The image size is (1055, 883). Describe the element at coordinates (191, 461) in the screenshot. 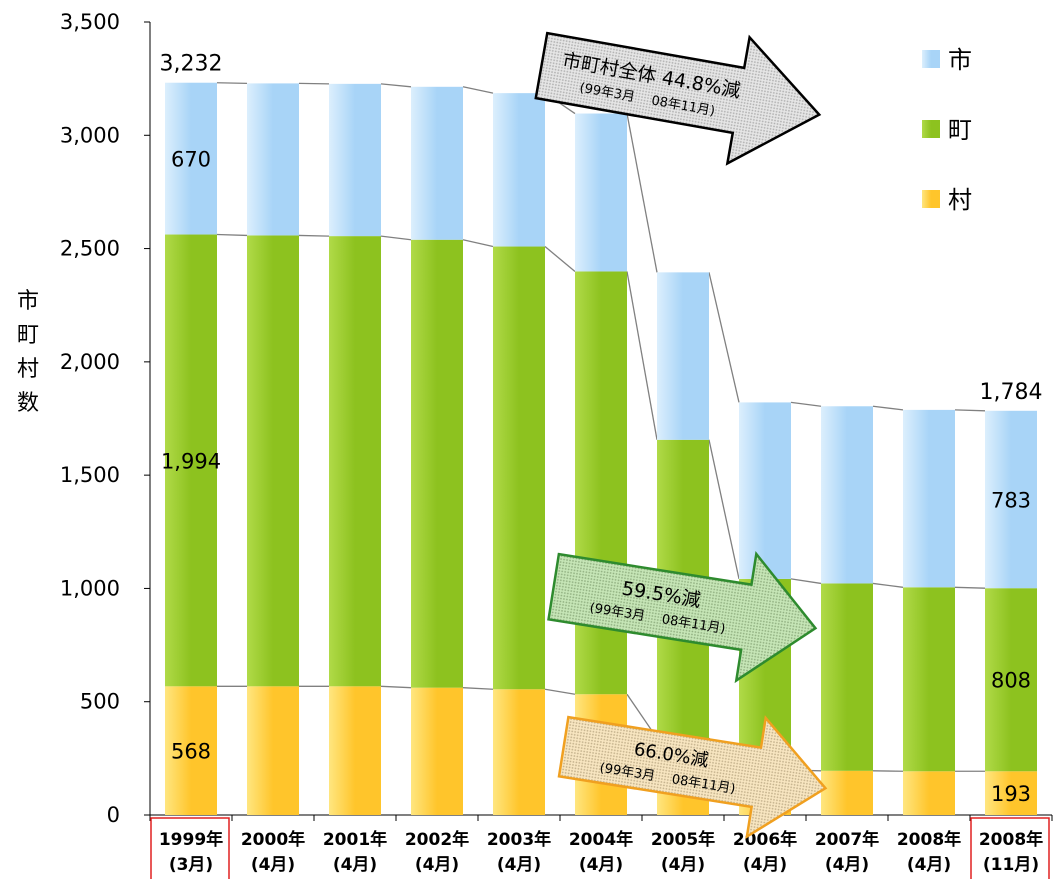

I see `segment-value-label: 1,994` at that location.